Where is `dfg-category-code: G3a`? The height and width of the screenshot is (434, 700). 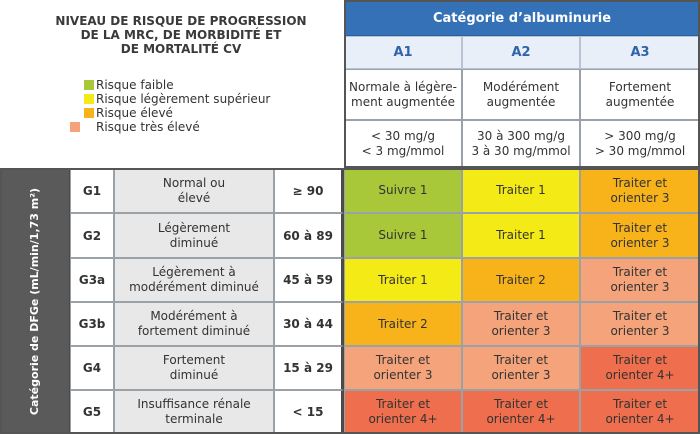
dfg-category-code: G3a is located at coordinates (92, 280).